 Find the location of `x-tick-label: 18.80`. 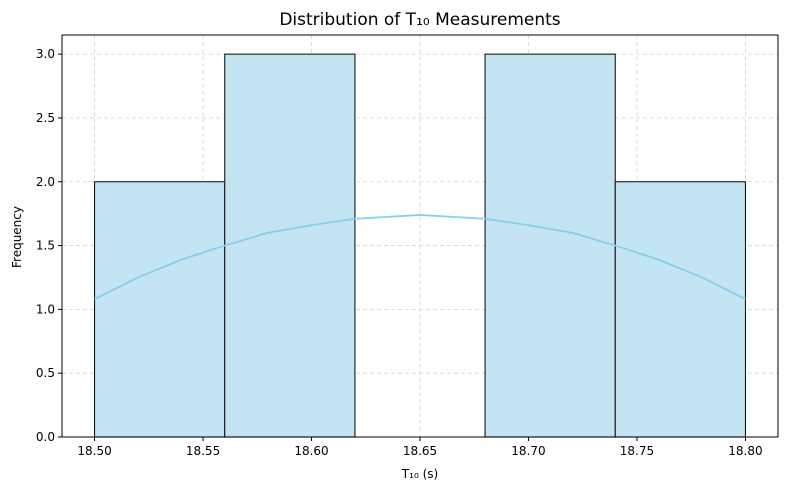

x-tick-label: 18.80 is located at coordinates (745, 451).